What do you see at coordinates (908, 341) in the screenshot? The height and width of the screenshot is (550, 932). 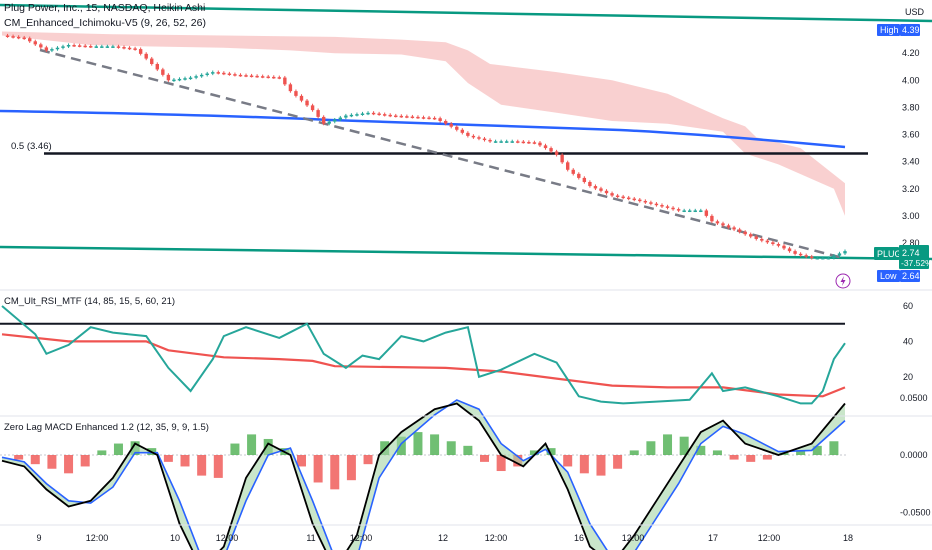 I see `rsi-tick-label: 40` at bounding box center [908, 341].